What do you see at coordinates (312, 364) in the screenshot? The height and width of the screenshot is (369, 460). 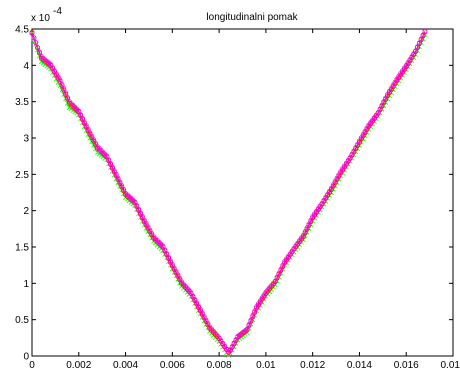 I see `x-tick-label: 0.012` at bounding box center [312, 364].